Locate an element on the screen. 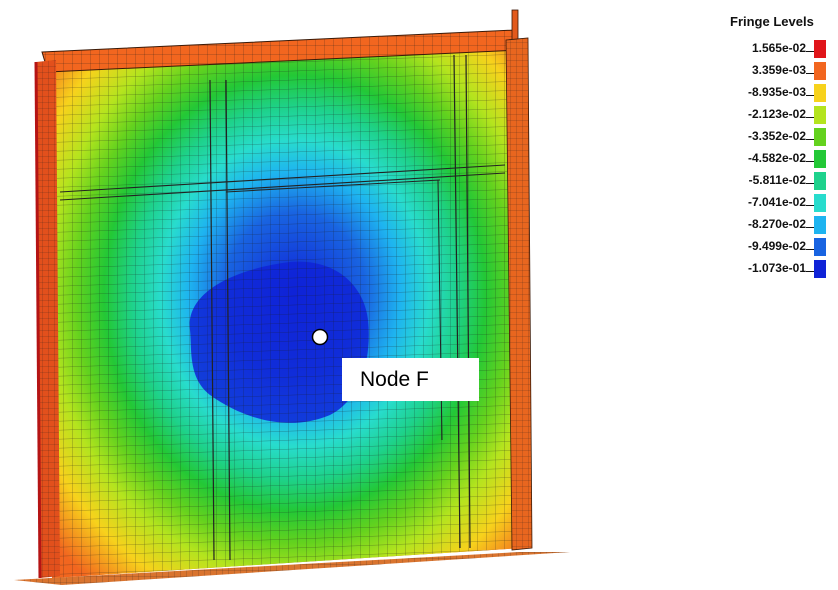  node-f-marker is located at coordinates (320, 337).